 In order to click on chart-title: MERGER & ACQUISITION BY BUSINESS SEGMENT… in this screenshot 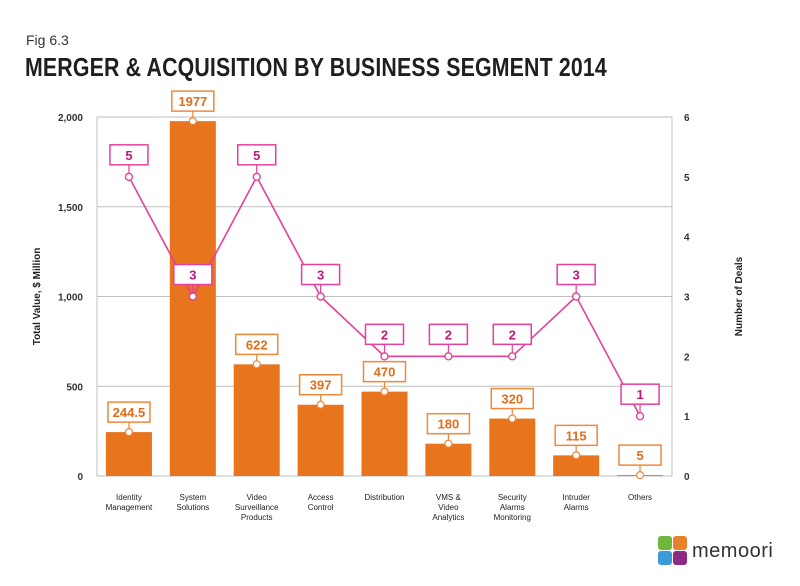, I will do `click(316, 67)`.